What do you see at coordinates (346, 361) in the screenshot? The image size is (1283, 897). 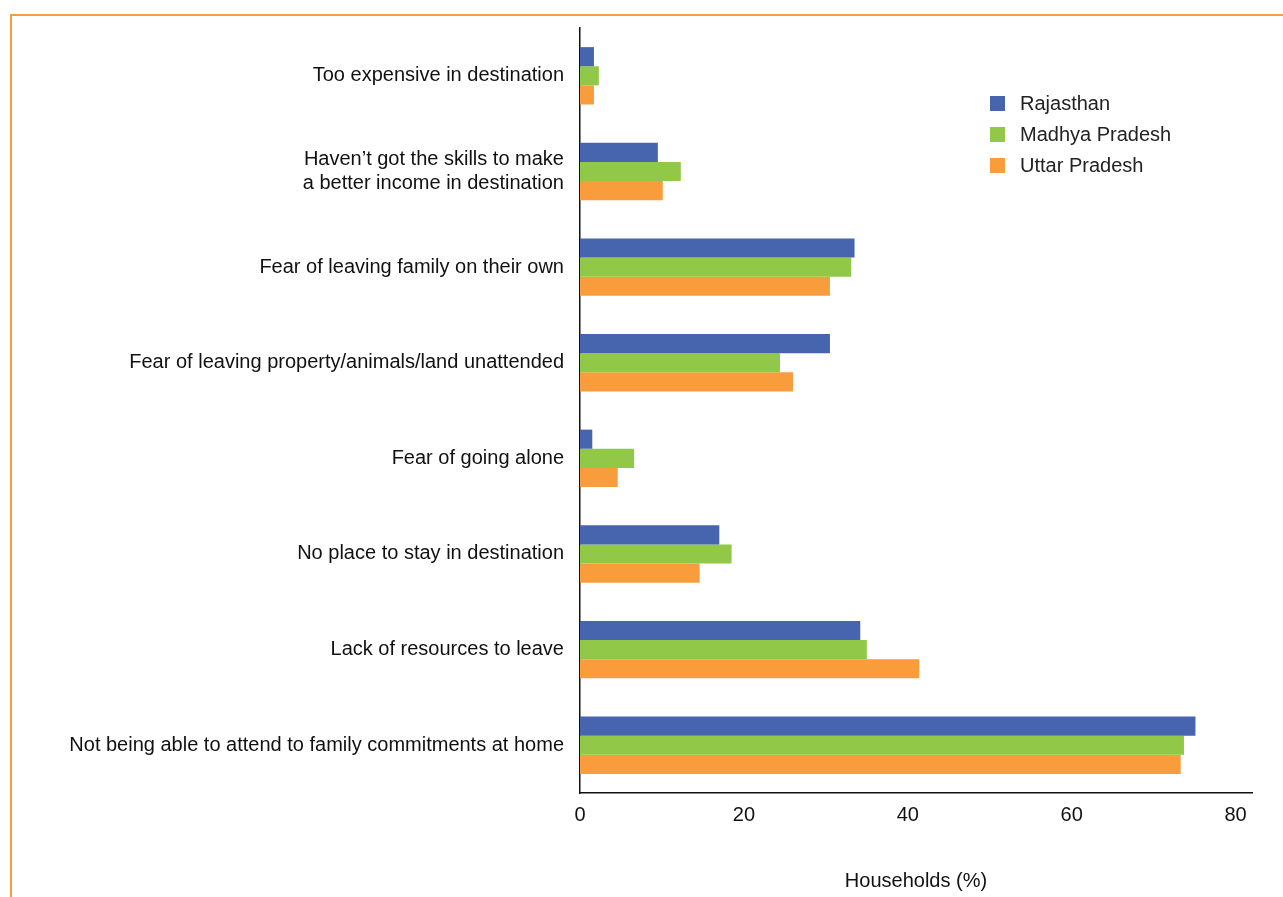 I see `y-tick-label: Fear of leaving property/animals/land unattended` at bounding box center [346, 361].